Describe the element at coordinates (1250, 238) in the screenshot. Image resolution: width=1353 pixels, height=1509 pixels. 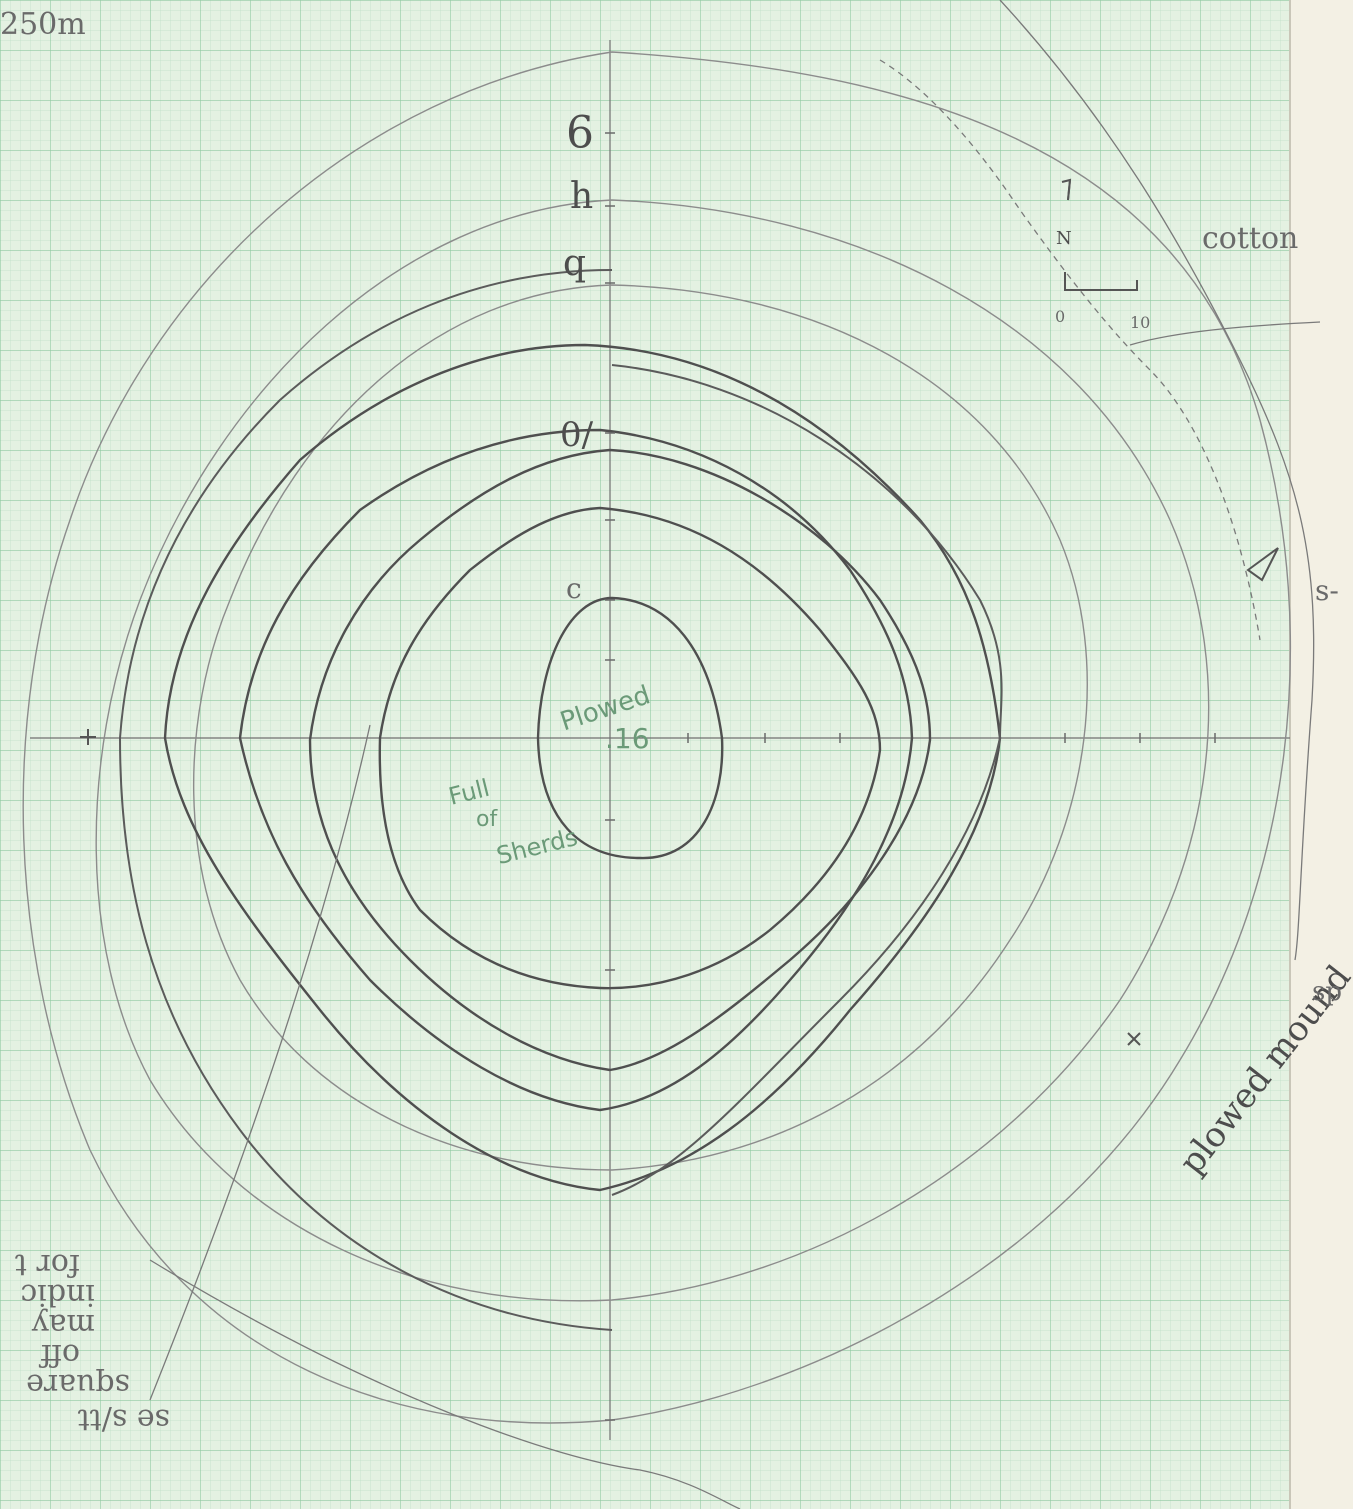
I see `cotton-label: cotton` at that location.